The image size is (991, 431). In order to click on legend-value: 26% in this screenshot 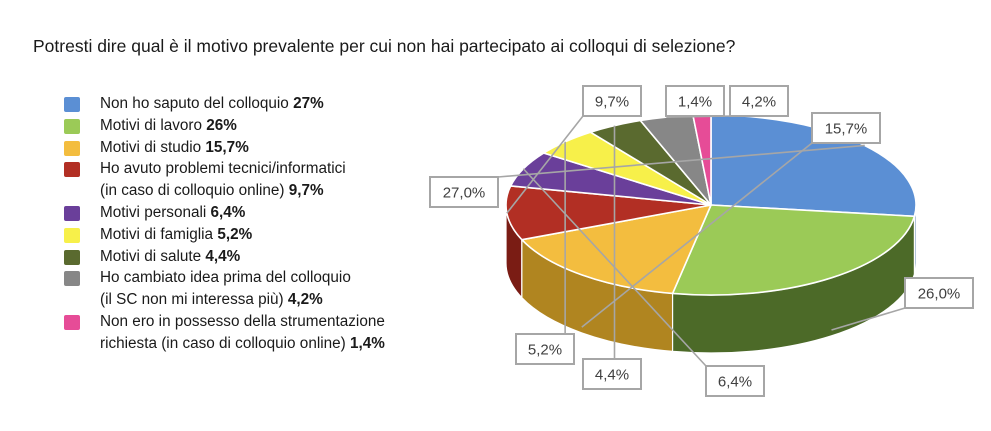, I will do `click(221, 125)`.